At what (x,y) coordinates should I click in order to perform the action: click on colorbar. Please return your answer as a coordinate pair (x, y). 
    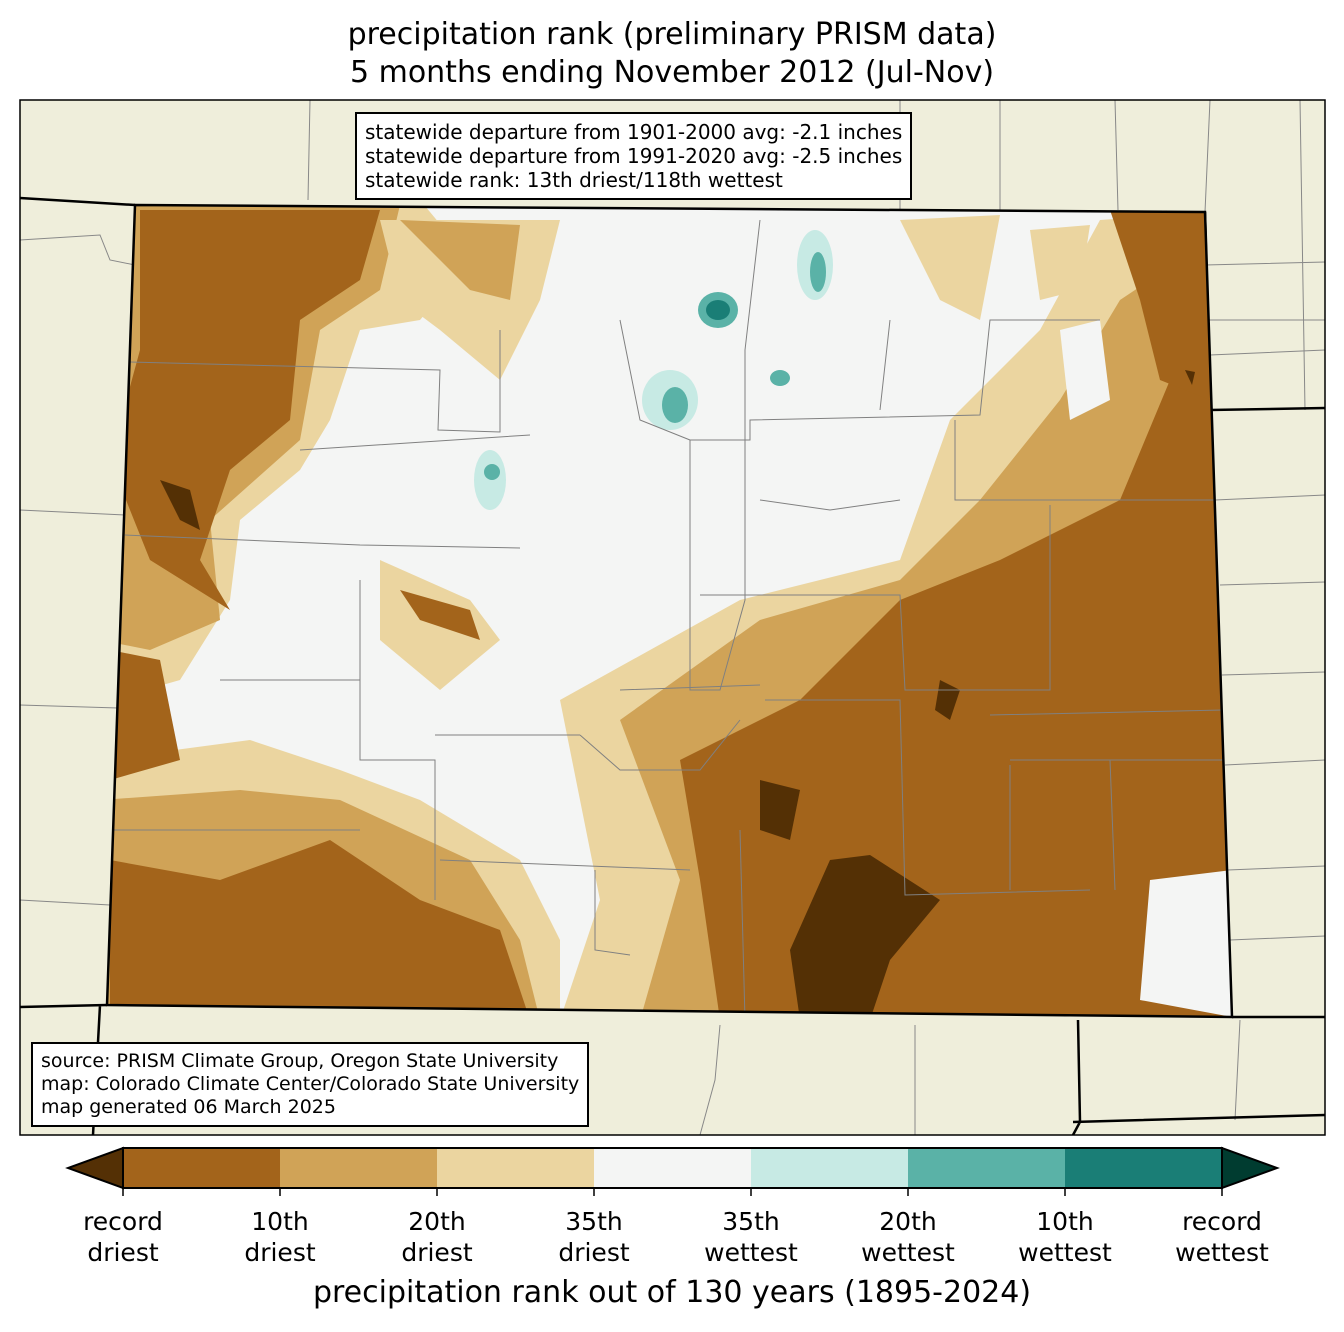
    Looking at the image, I should click on (672, 1171).